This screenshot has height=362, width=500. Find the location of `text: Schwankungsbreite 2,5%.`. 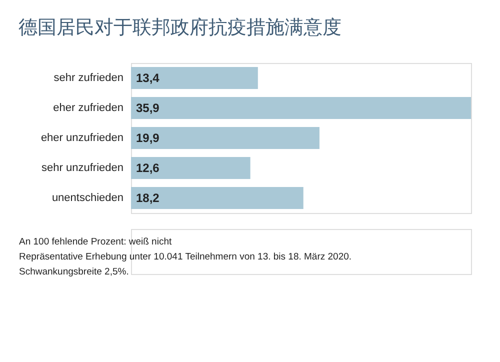

text: Schwankungsbreite 2,5%. is located at coordinates (74, 272).